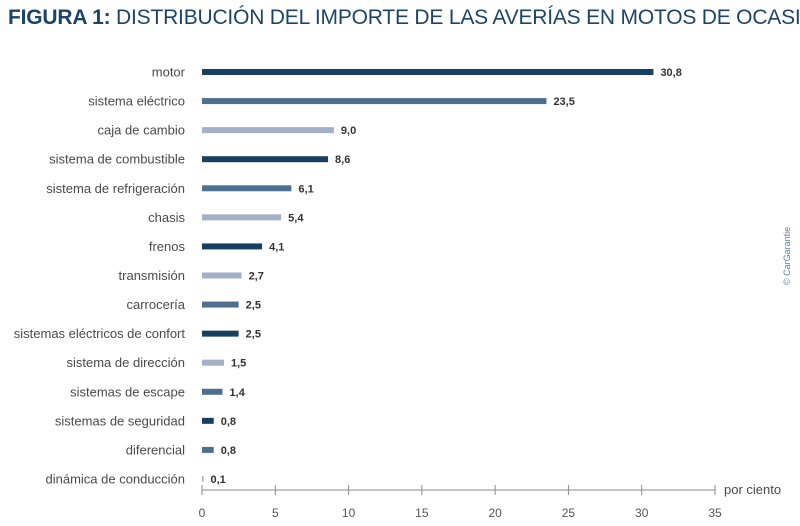  I want to click on value-label: 5,4, so click(296, 218).